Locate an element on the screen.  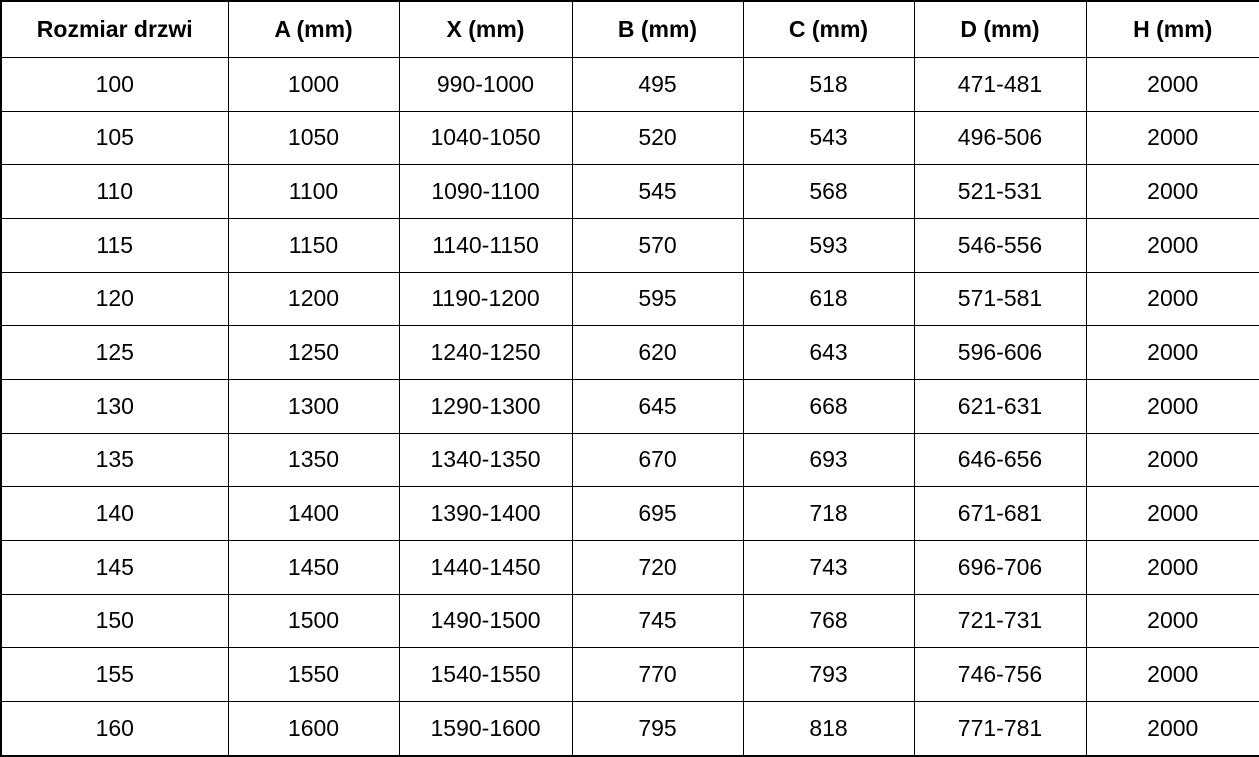
table-cell: 145 is located at coordinates (114, 567).